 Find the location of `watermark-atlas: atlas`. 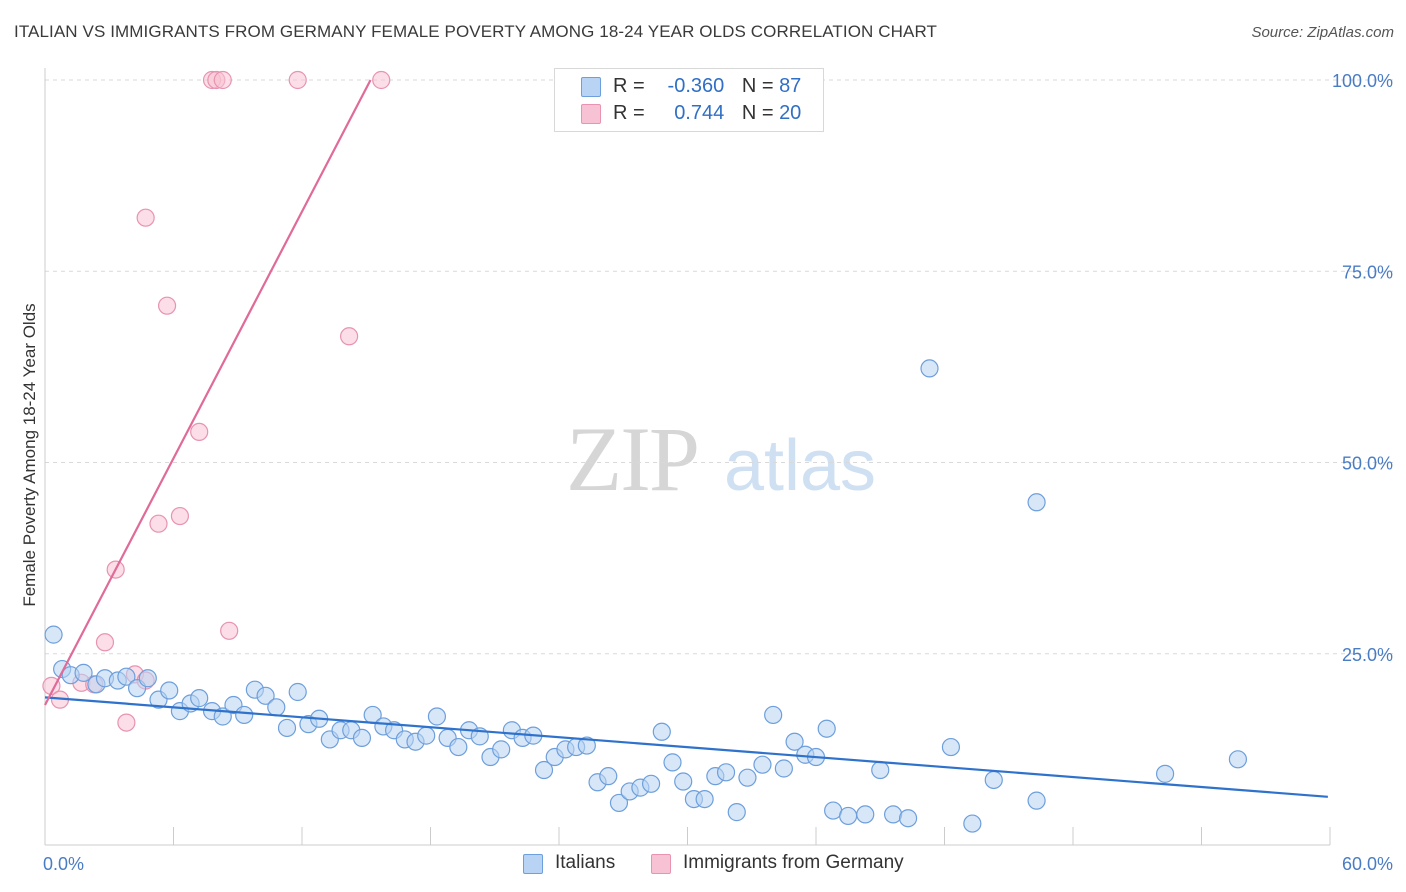

watermark-atlas: atlas is located at coordinates (800, 466).